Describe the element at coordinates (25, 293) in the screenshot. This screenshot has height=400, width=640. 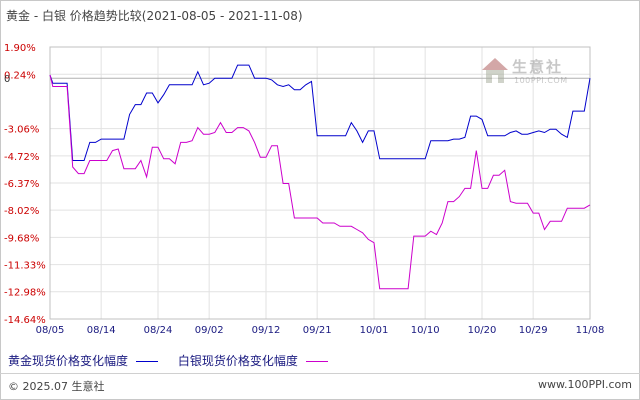
I see `y-tick-label: -12.98%` at that location.